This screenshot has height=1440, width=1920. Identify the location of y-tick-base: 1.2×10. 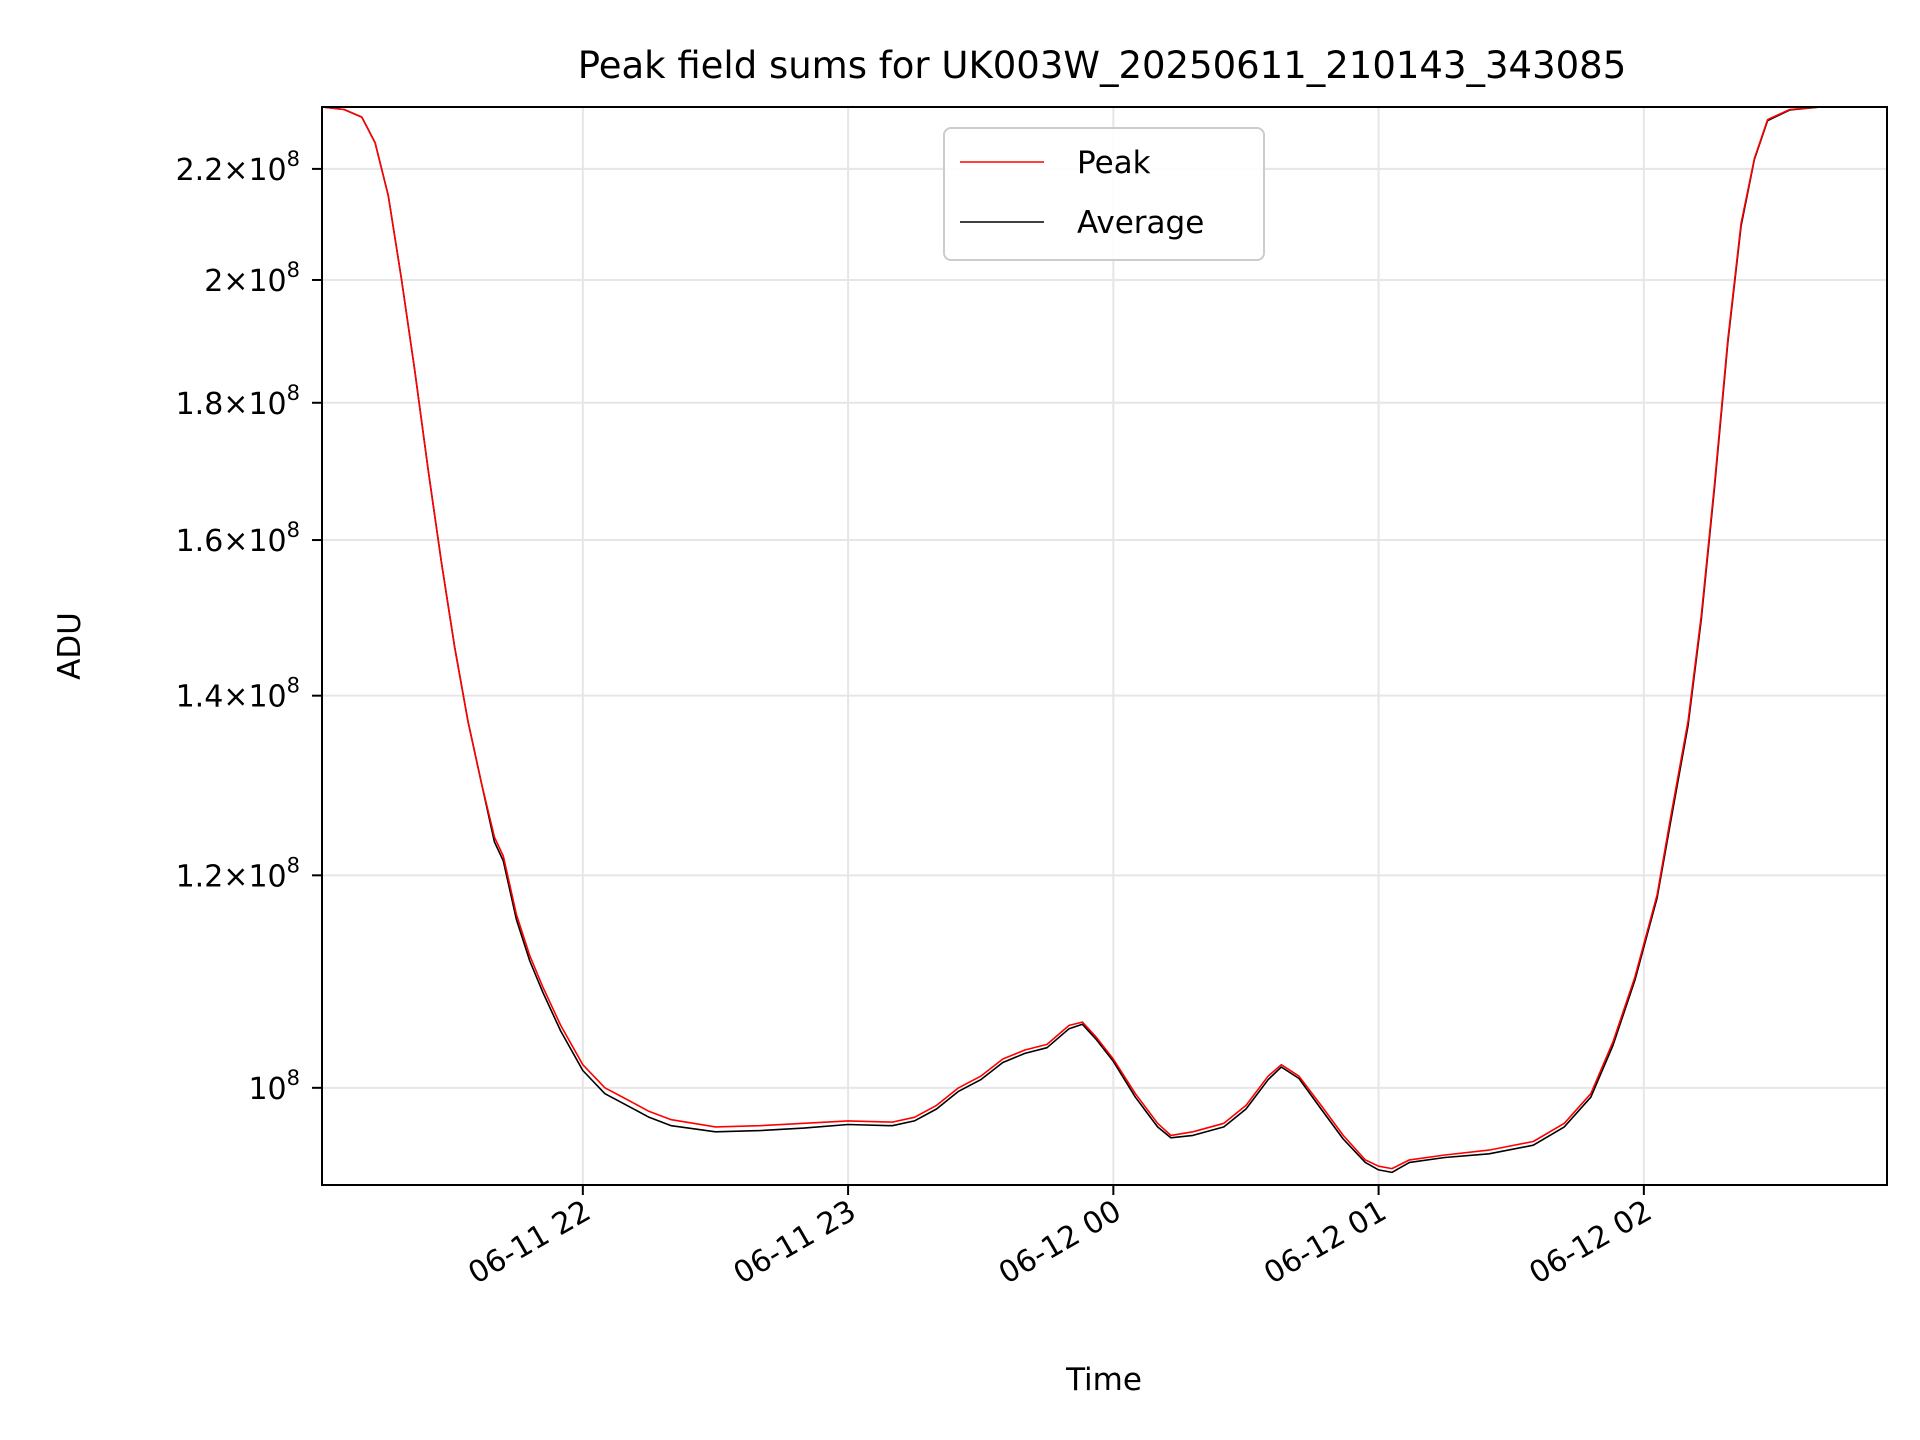
(231, 876).